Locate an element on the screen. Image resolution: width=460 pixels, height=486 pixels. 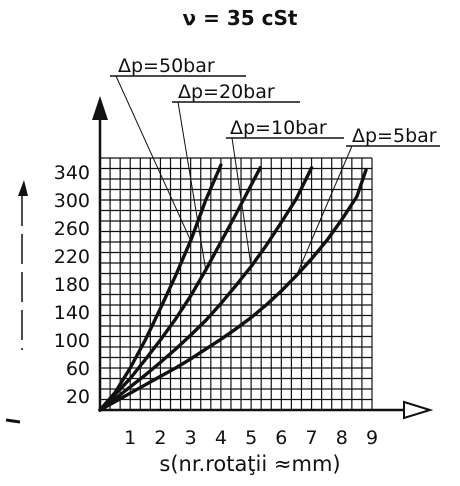
legend-label: Δp=50bar is located at coordinates (166, 66).